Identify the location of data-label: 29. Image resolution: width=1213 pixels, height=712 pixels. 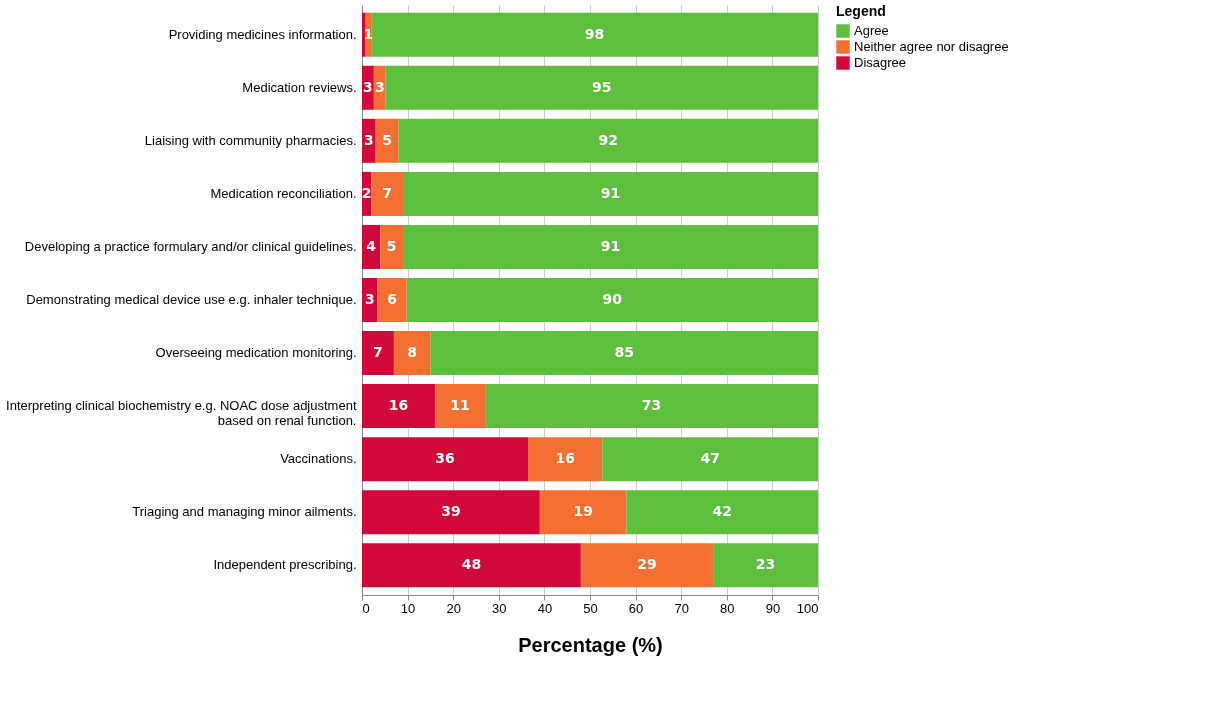
(647, 564).